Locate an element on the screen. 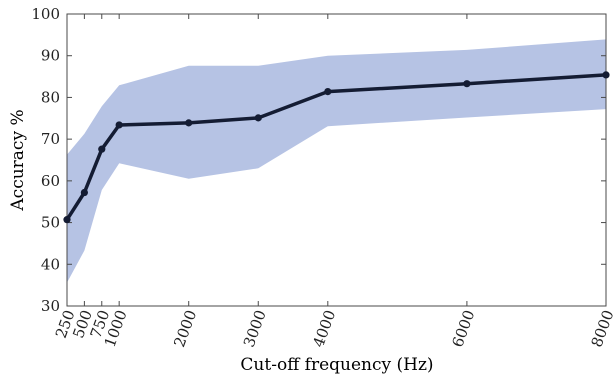  x-tick-label: 3000 is located at coordinates (255, 329).